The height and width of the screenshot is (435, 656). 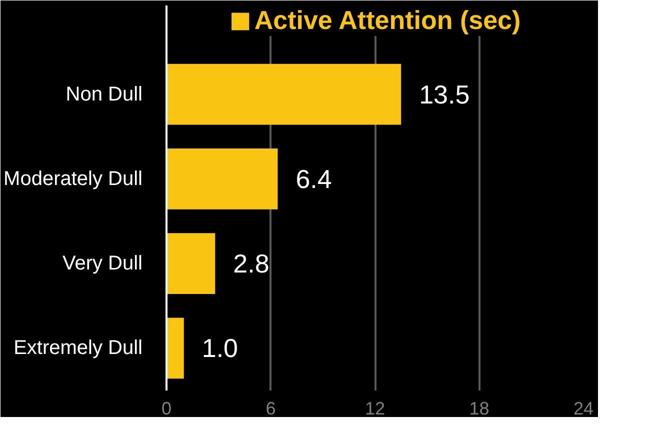 What do you see at coordinates (104, 94) in the screenshot?
I see `y-tick-label: Non Dull` at bounding box center [104, 94].